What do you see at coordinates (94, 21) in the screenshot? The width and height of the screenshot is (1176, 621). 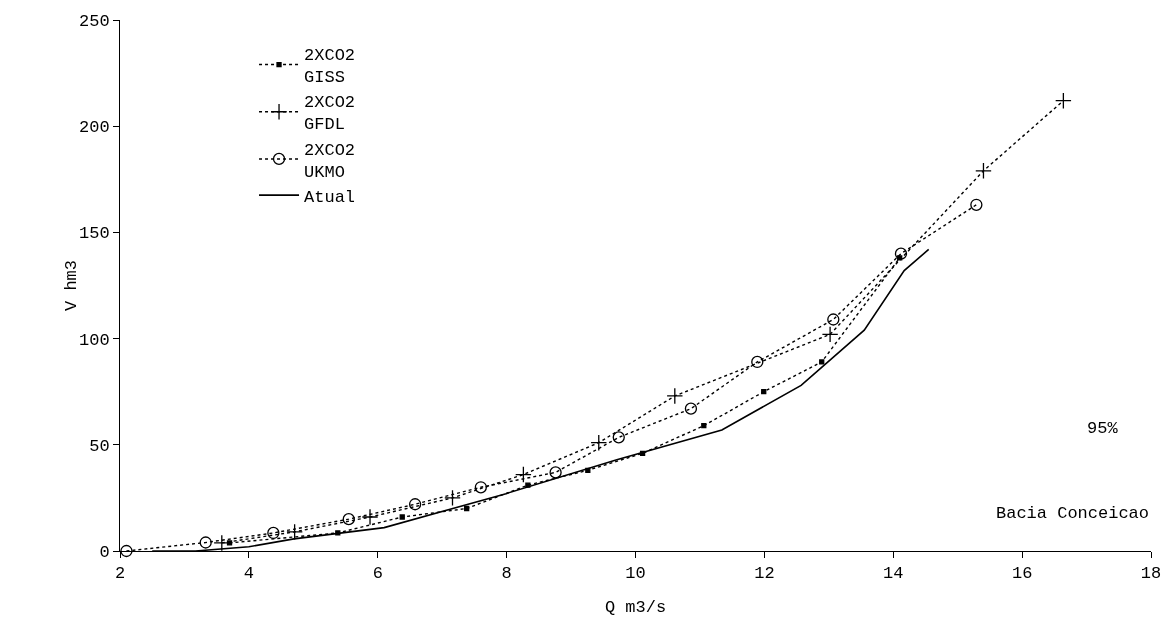 I see `y-tick-label: 250` at bounding box center [94, 21].